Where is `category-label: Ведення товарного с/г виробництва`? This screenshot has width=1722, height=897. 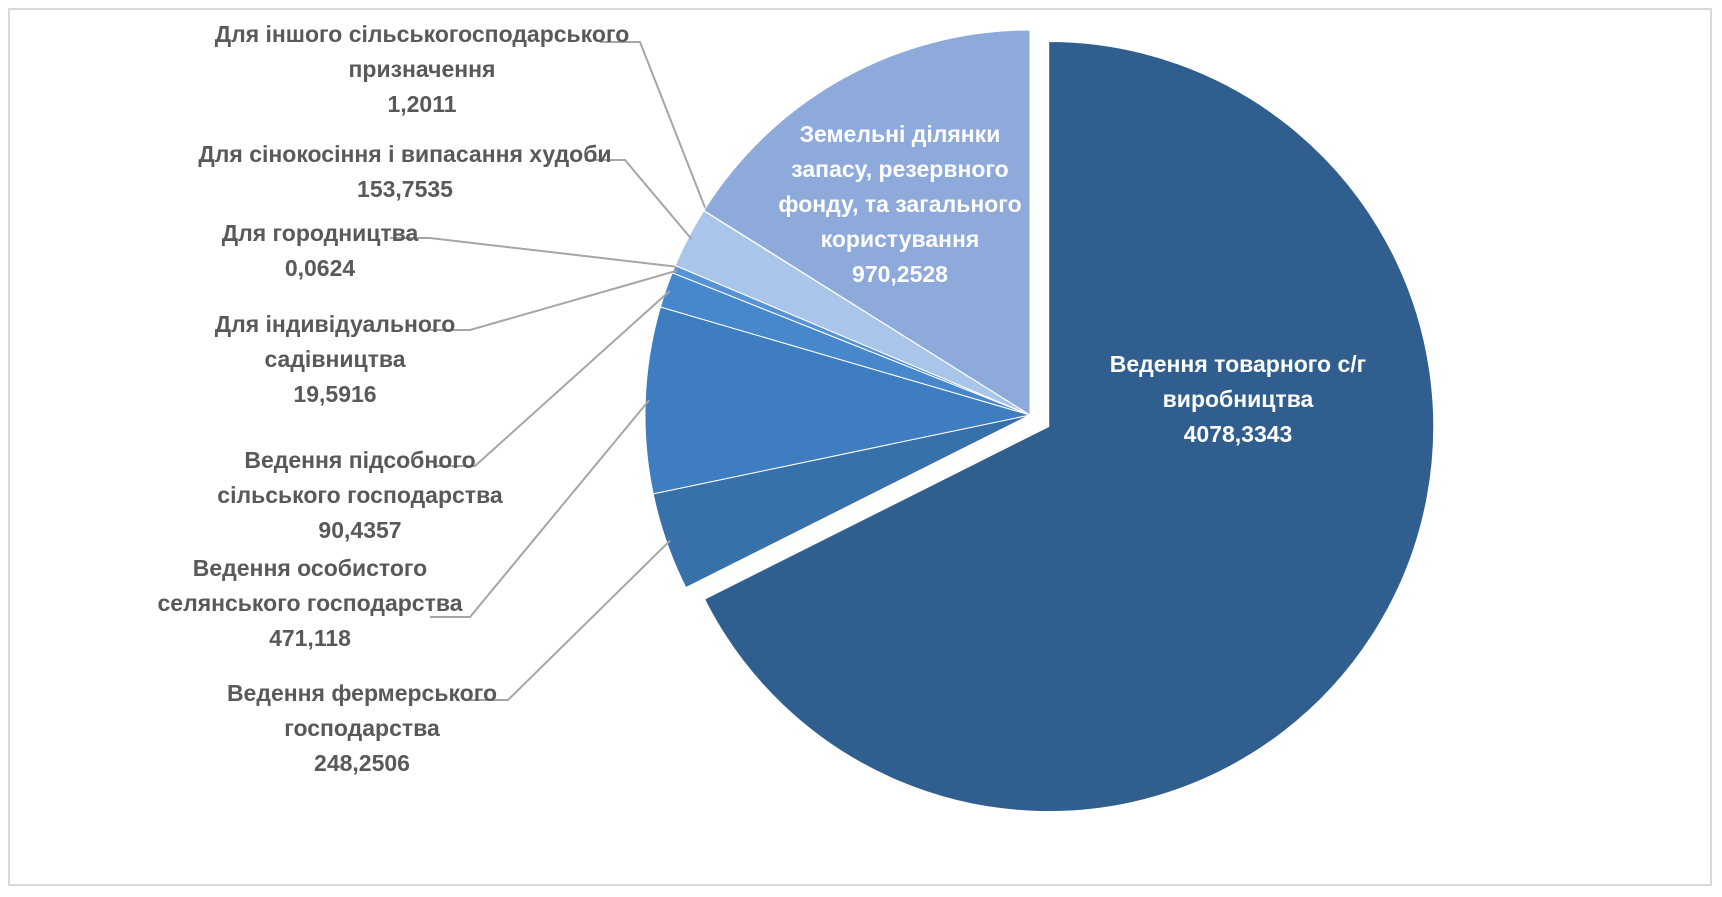 category-label: Ведення товарного с/г виробництва is located at coordinates (1238, 381).